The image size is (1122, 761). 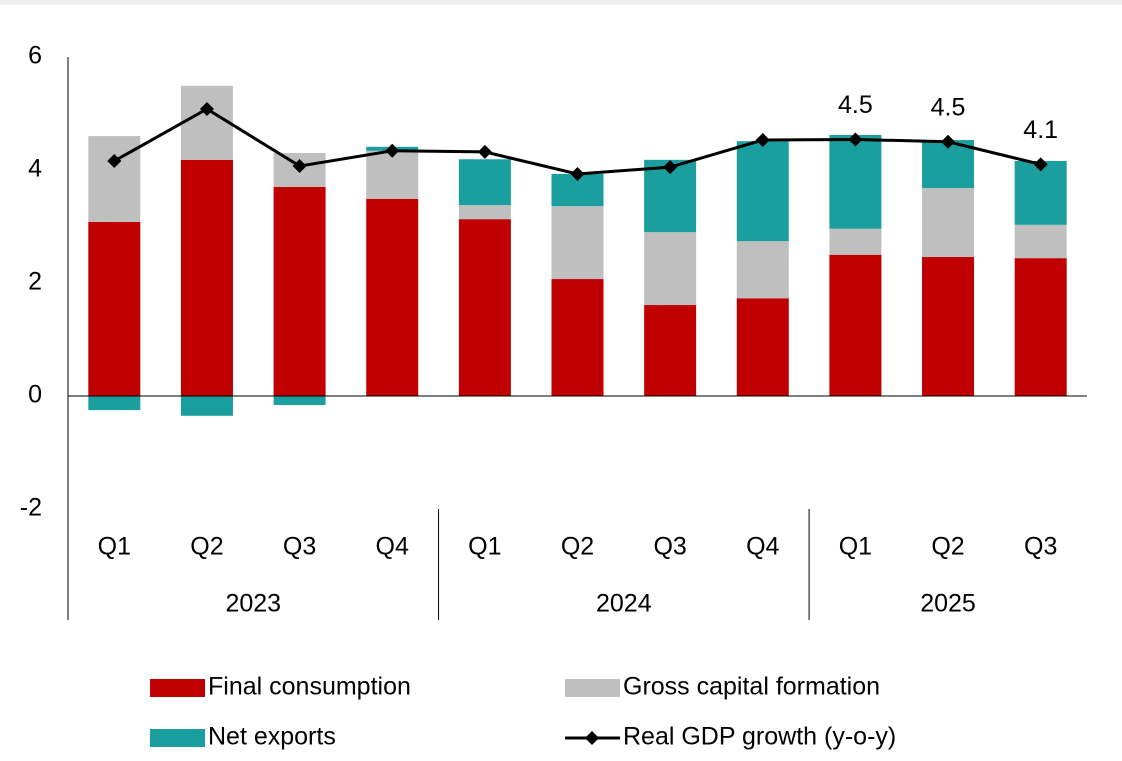 What do you see at coordinates (561, 2) in the screenshot?
I see `top-strip` at bounding box center [561, 2].